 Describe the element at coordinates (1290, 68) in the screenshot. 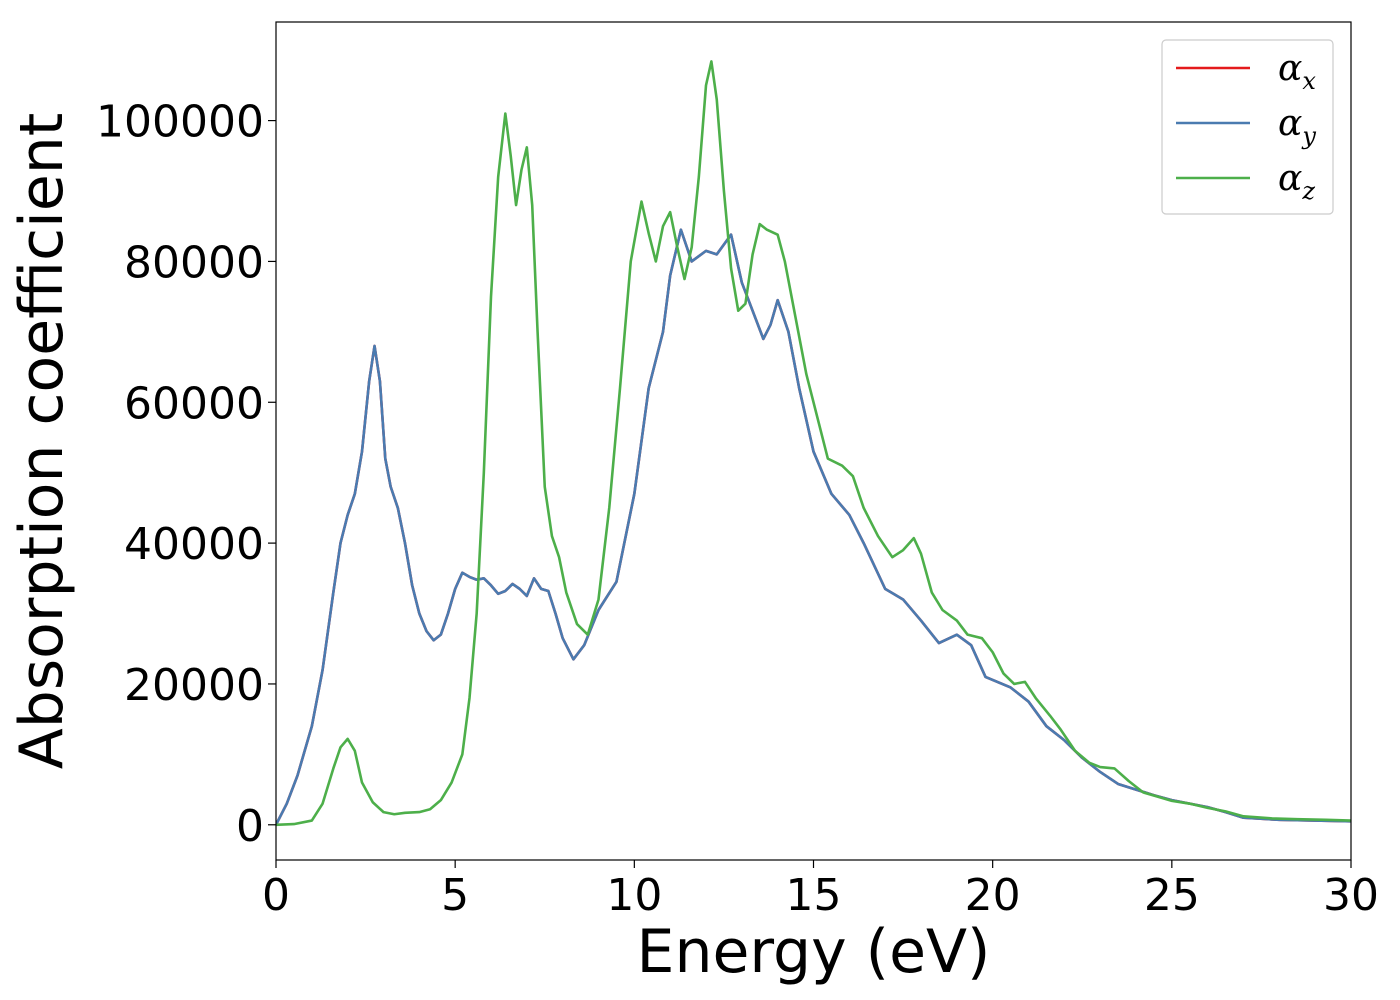

I see `legend-symbol-x: α` at that location.